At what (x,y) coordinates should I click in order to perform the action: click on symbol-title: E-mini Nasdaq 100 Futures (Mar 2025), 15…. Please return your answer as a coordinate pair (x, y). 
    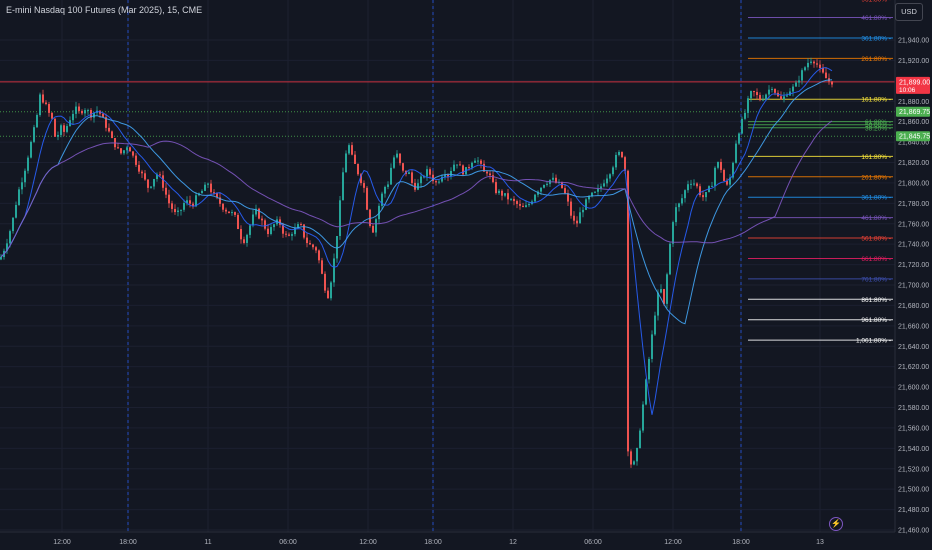
    Looking at the image, I should click on (104, 10).